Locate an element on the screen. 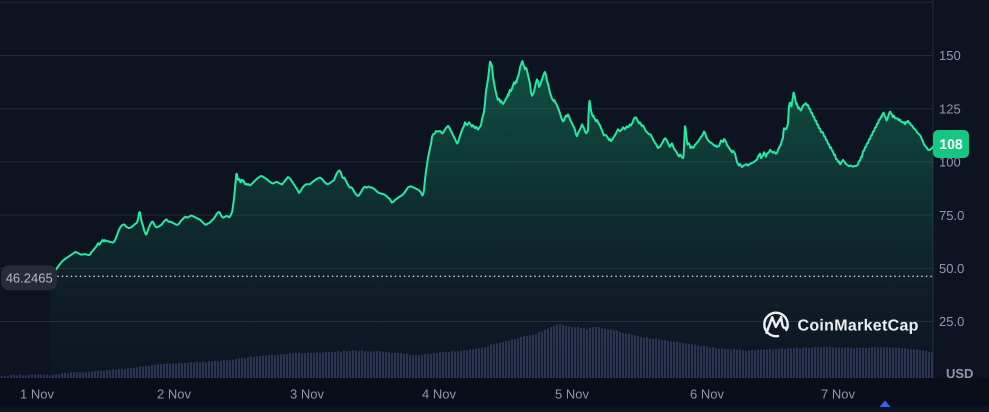  svg-text: 5 Nov is located at coordinates (572, 394).